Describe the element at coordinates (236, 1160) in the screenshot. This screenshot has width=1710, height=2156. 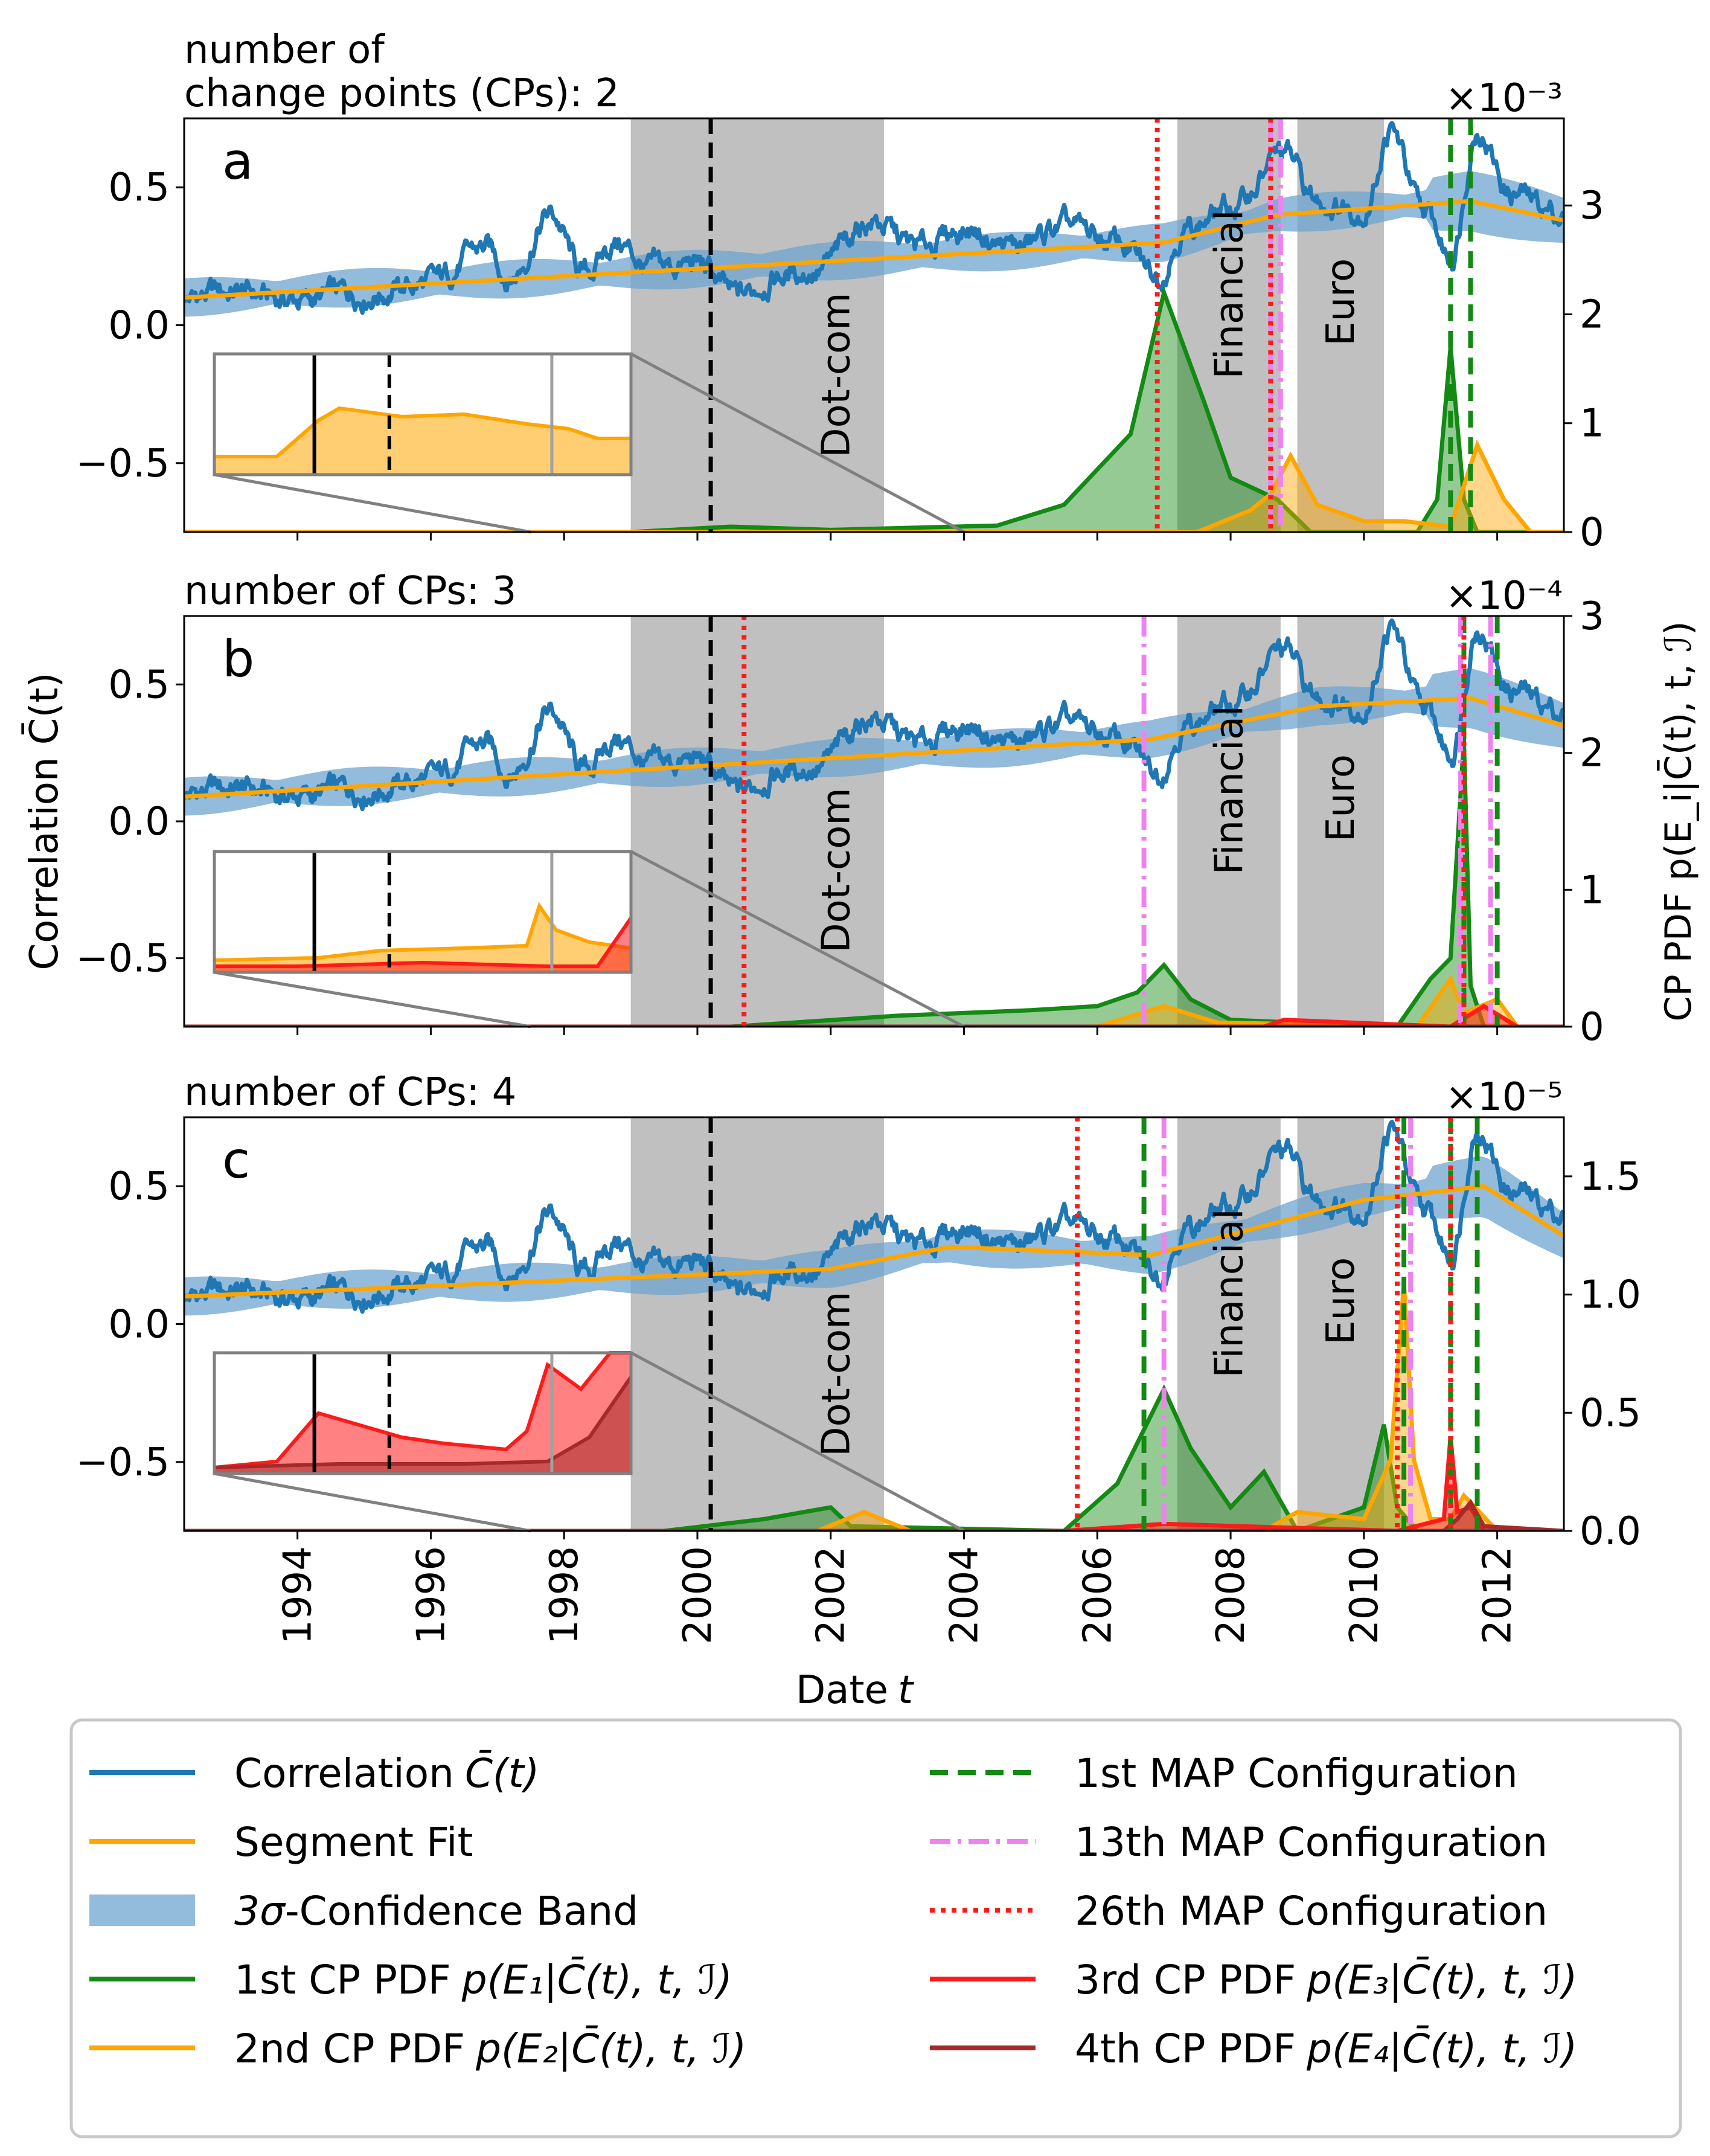
I see `panel-letter: c` at that location.